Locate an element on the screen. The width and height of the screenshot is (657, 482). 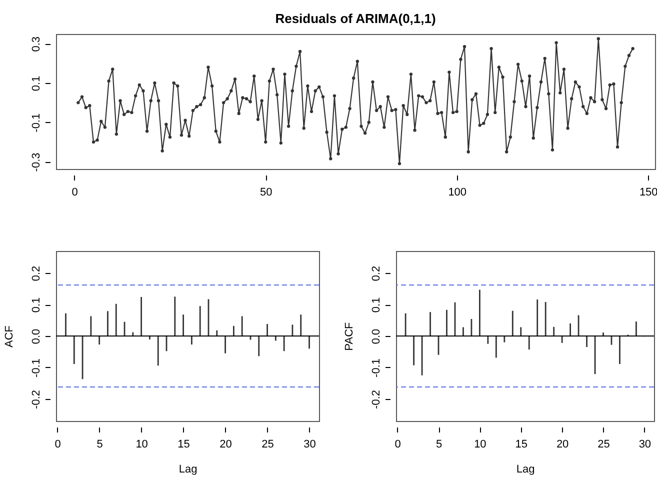
y-axis-title: ACF is located at coordinates (10, 336).